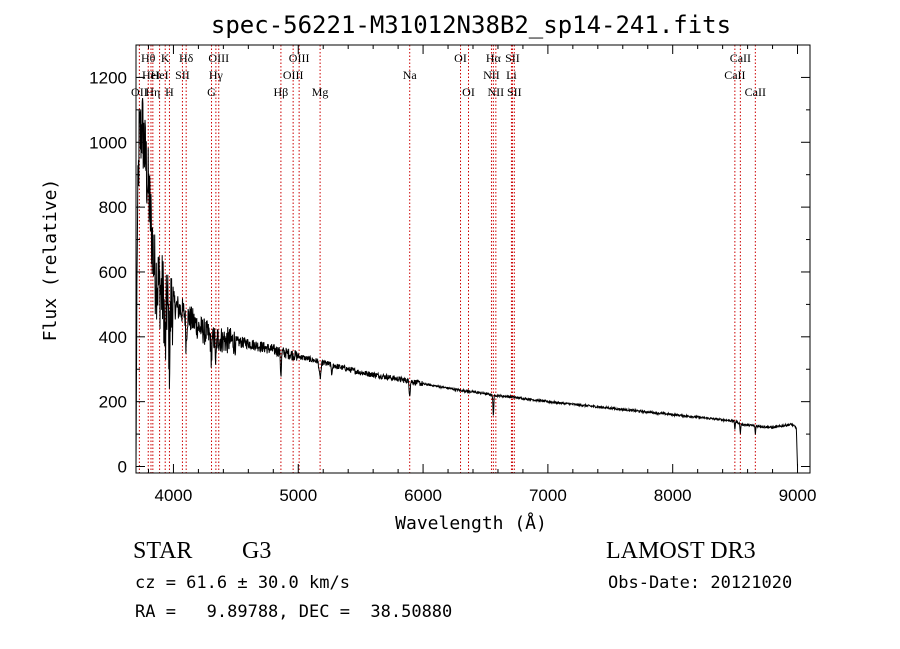  I want to click on observation-date: Obs-Date: 20121020, so click(700, 583).